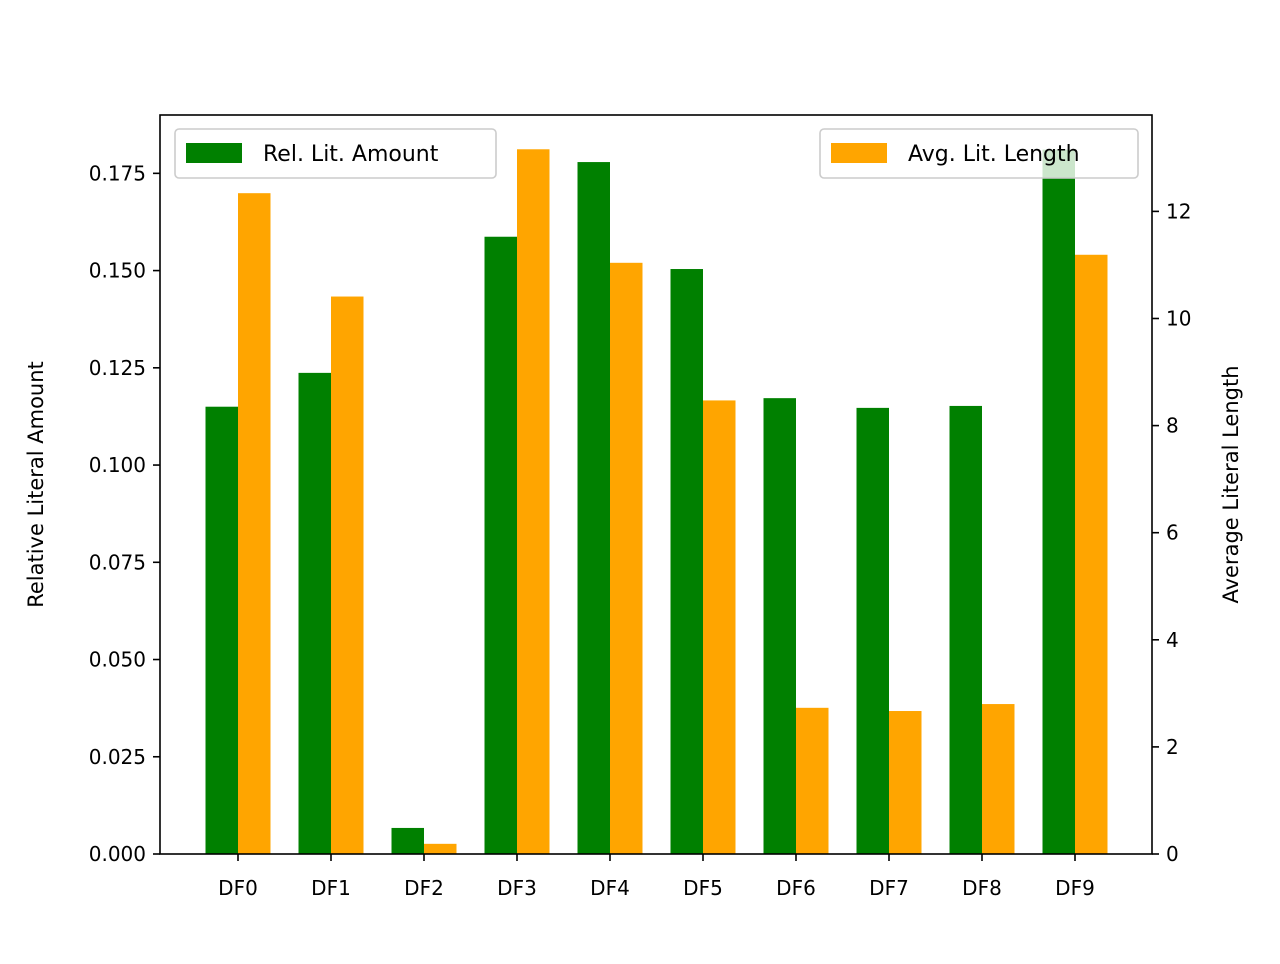 This screenshot has height=964, width=1280. I want to click on bar-rel-lit-amount-df1, so click(314, 613).